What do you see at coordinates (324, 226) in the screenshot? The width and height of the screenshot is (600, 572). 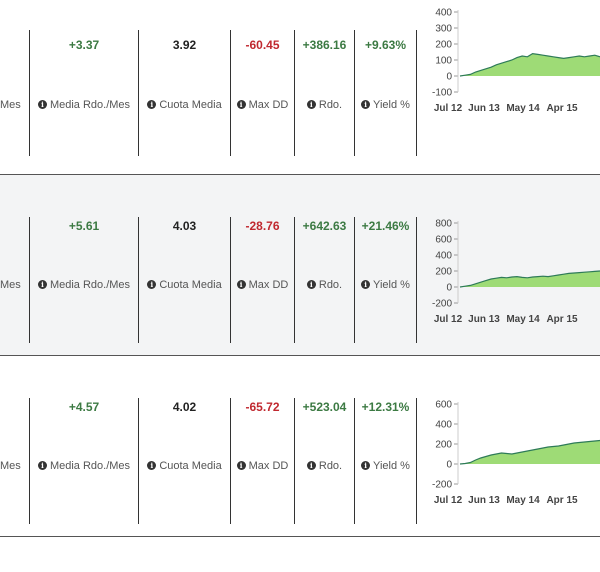 I see `rdo-value: +642.63` at bounding box center [324, 226].